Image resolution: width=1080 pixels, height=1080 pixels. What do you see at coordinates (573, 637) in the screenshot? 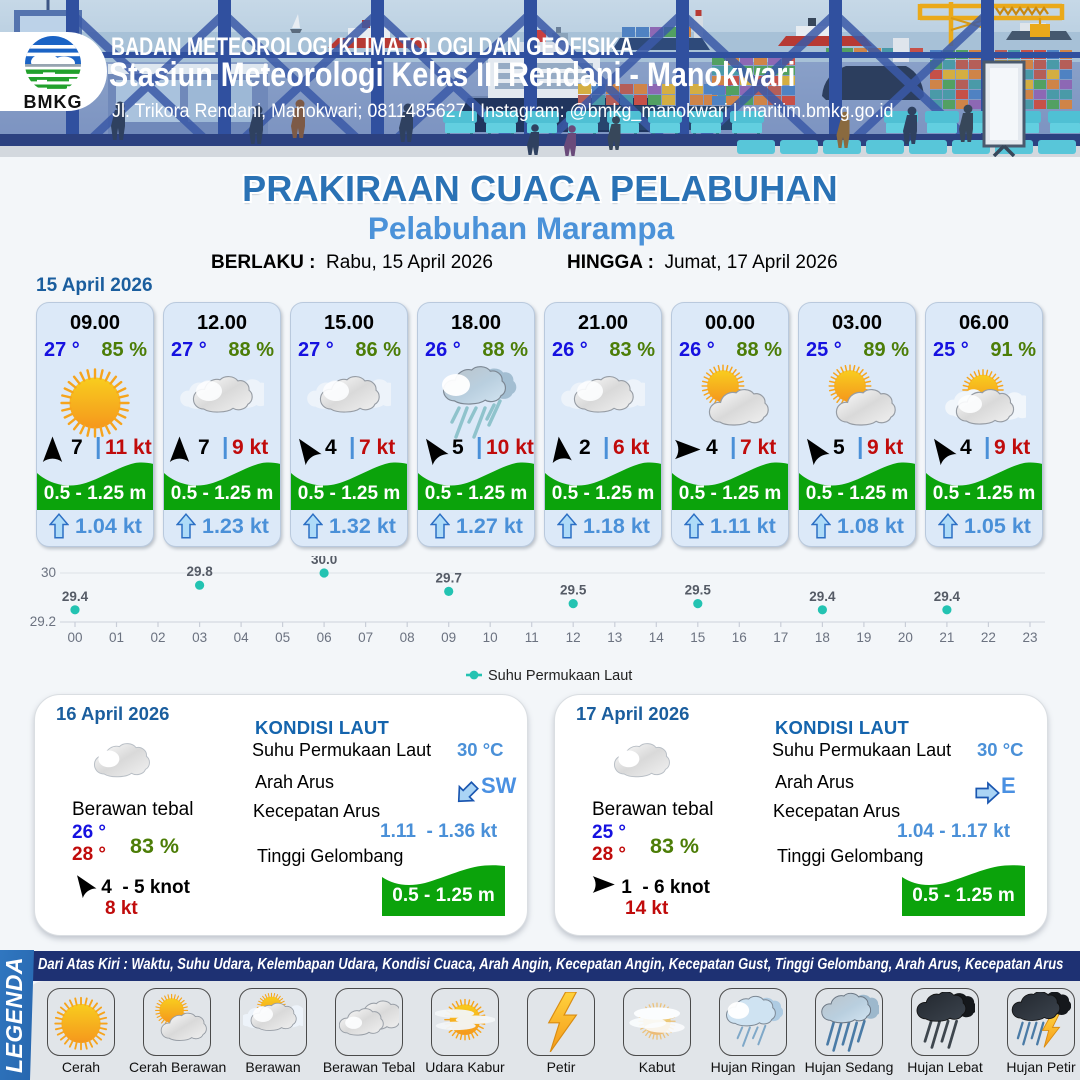
I see `svg-text: 12` at bounding box center [573, 637].